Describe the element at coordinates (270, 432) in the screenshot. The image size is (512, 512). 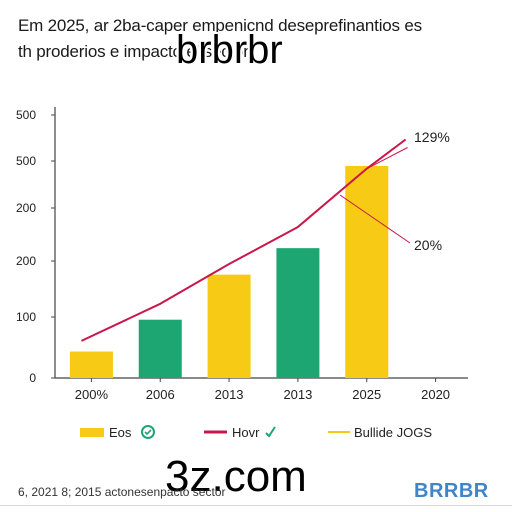
I see `checkmark-icon` at that location.